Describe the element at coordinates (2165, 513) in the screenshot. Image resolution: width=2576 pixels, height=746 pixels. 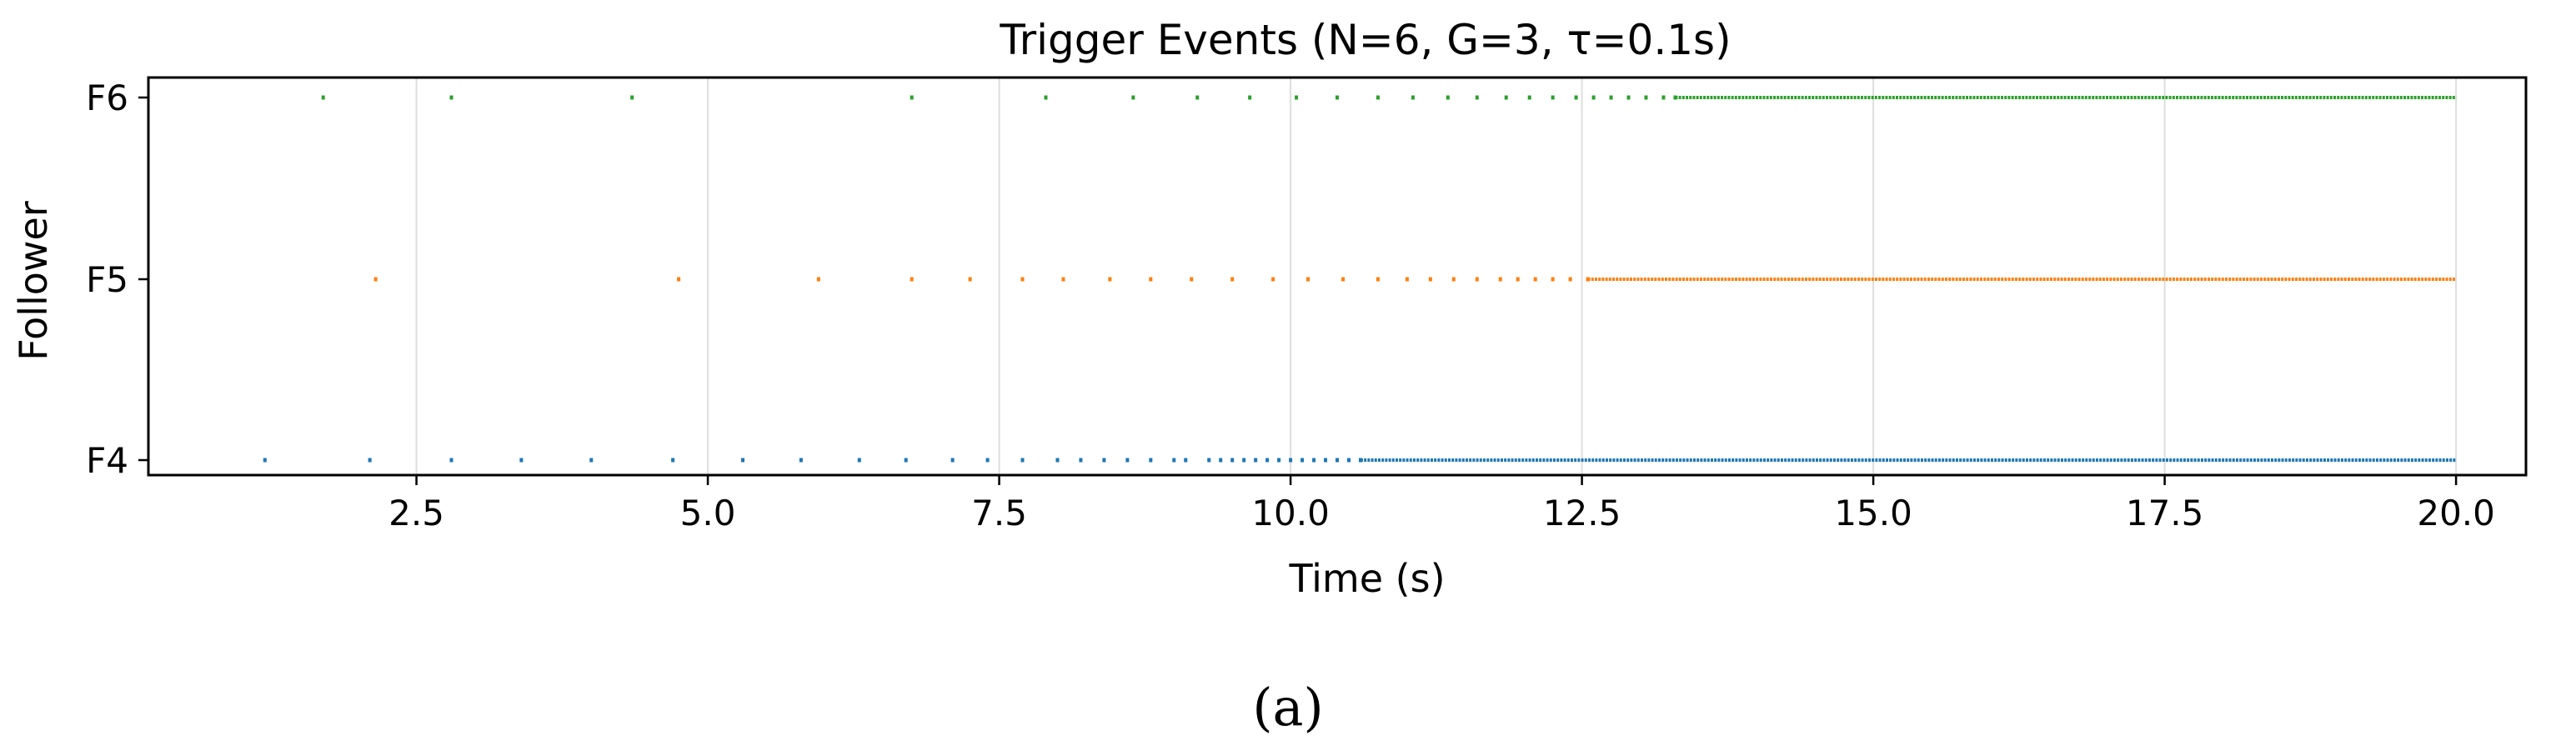
I see `x-tick-label: 17.5` at that location.